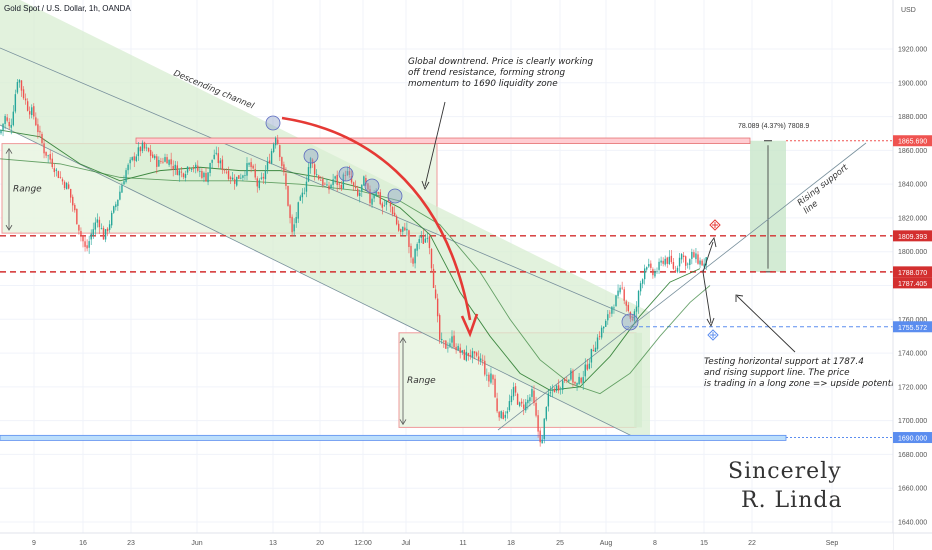 The image size is (932, 550). Describe the element at coordinates (707, 297) in the screenshot. I see `projection-down-arrow` at that location.